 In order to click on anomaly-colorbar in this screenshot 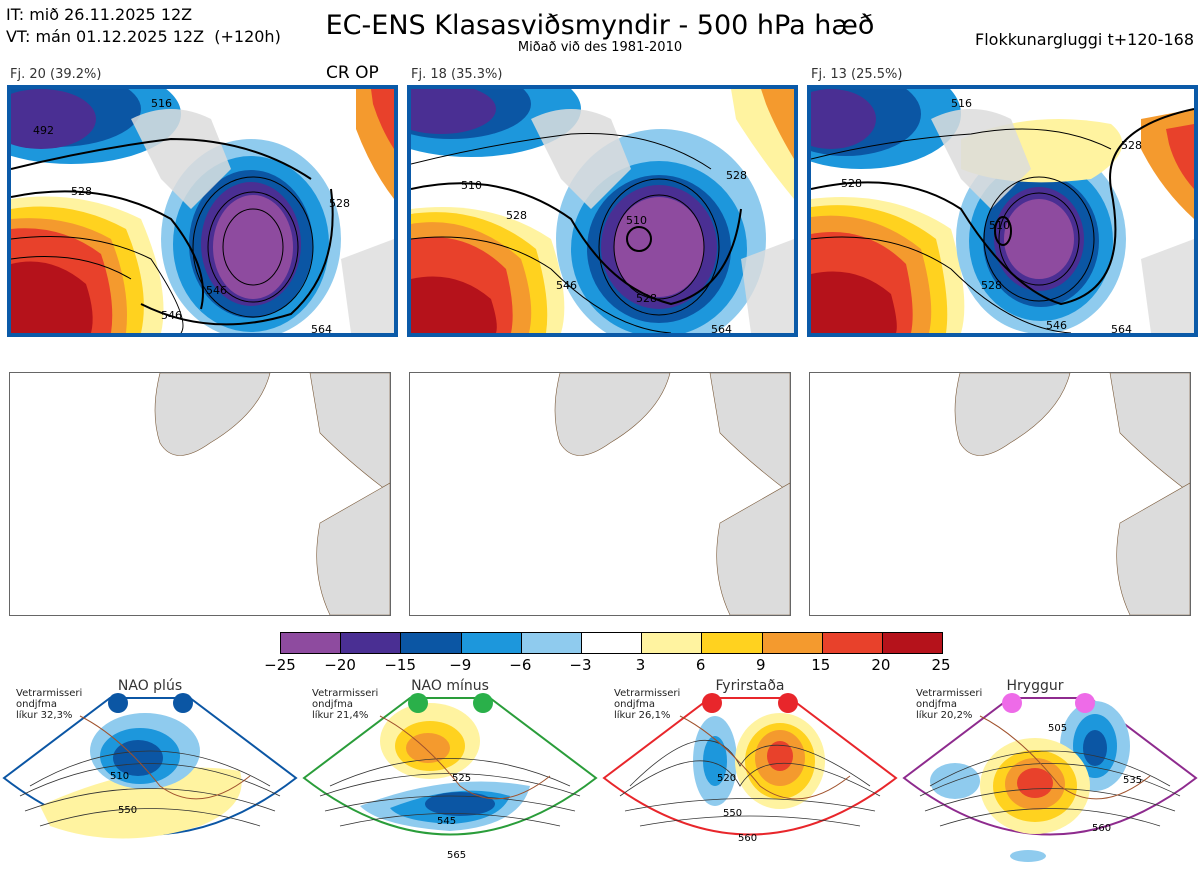, I will do `click(611, 643)`.